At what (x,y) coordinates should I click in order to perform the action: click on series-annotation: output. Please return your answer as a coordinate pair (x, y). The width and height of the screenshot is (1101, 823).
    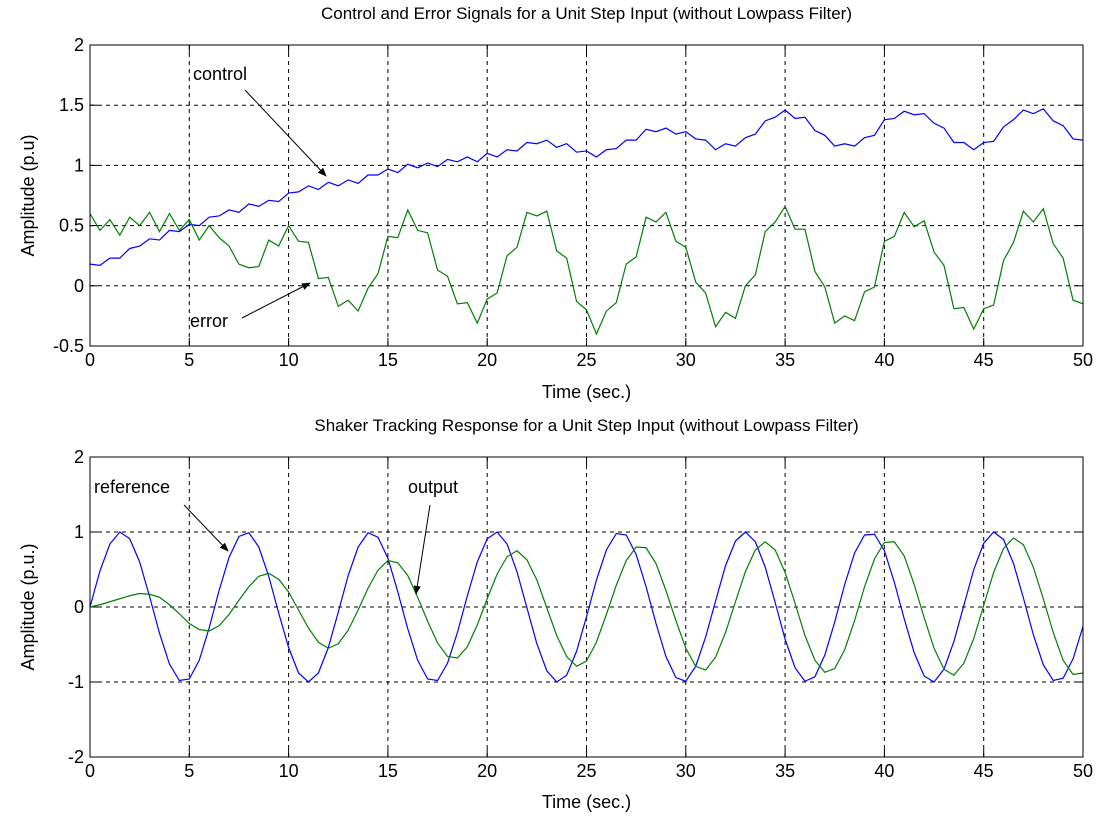
    Looking at the image, I should click on (433, 487).